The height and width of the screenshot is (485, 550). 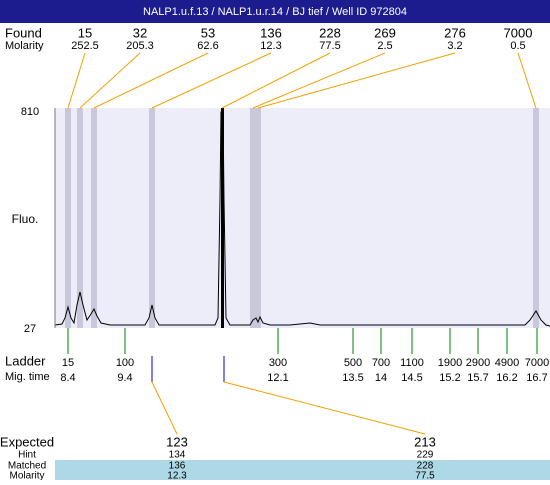 I want to click on ladder-size: 4900, so click(x=507, y=363).